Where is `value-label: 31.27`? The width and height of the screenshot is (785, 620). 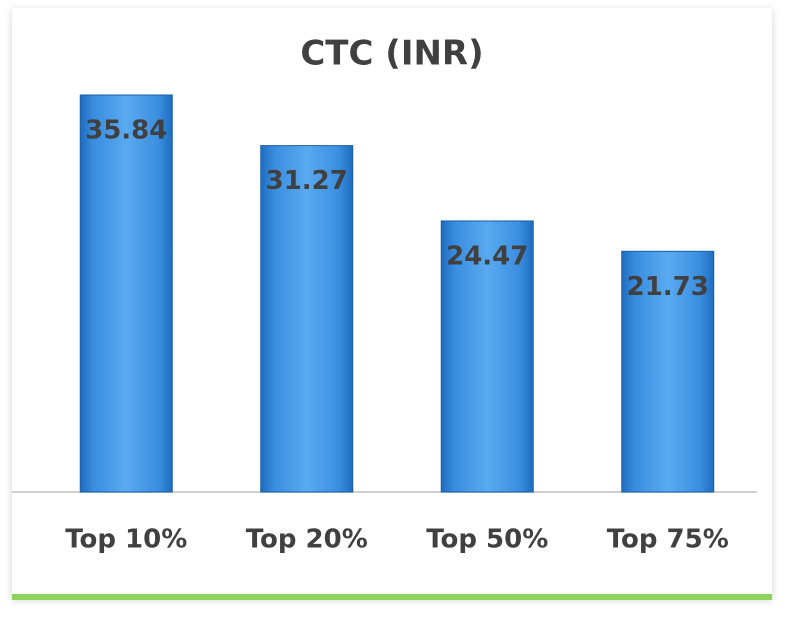
value-label: 31.27 is located at coordinates (307, 181).